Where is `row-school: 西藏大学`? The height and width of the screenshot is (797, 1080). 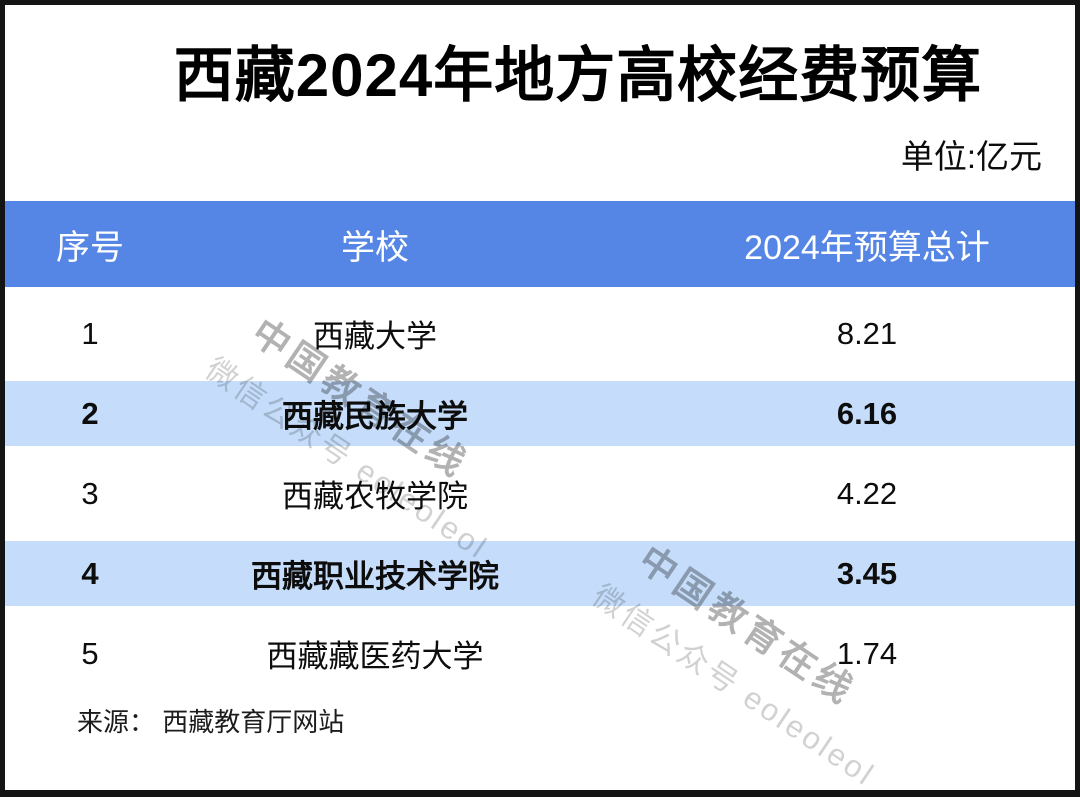
row-school: 西藏大学 is located at coordinates (375, 336).